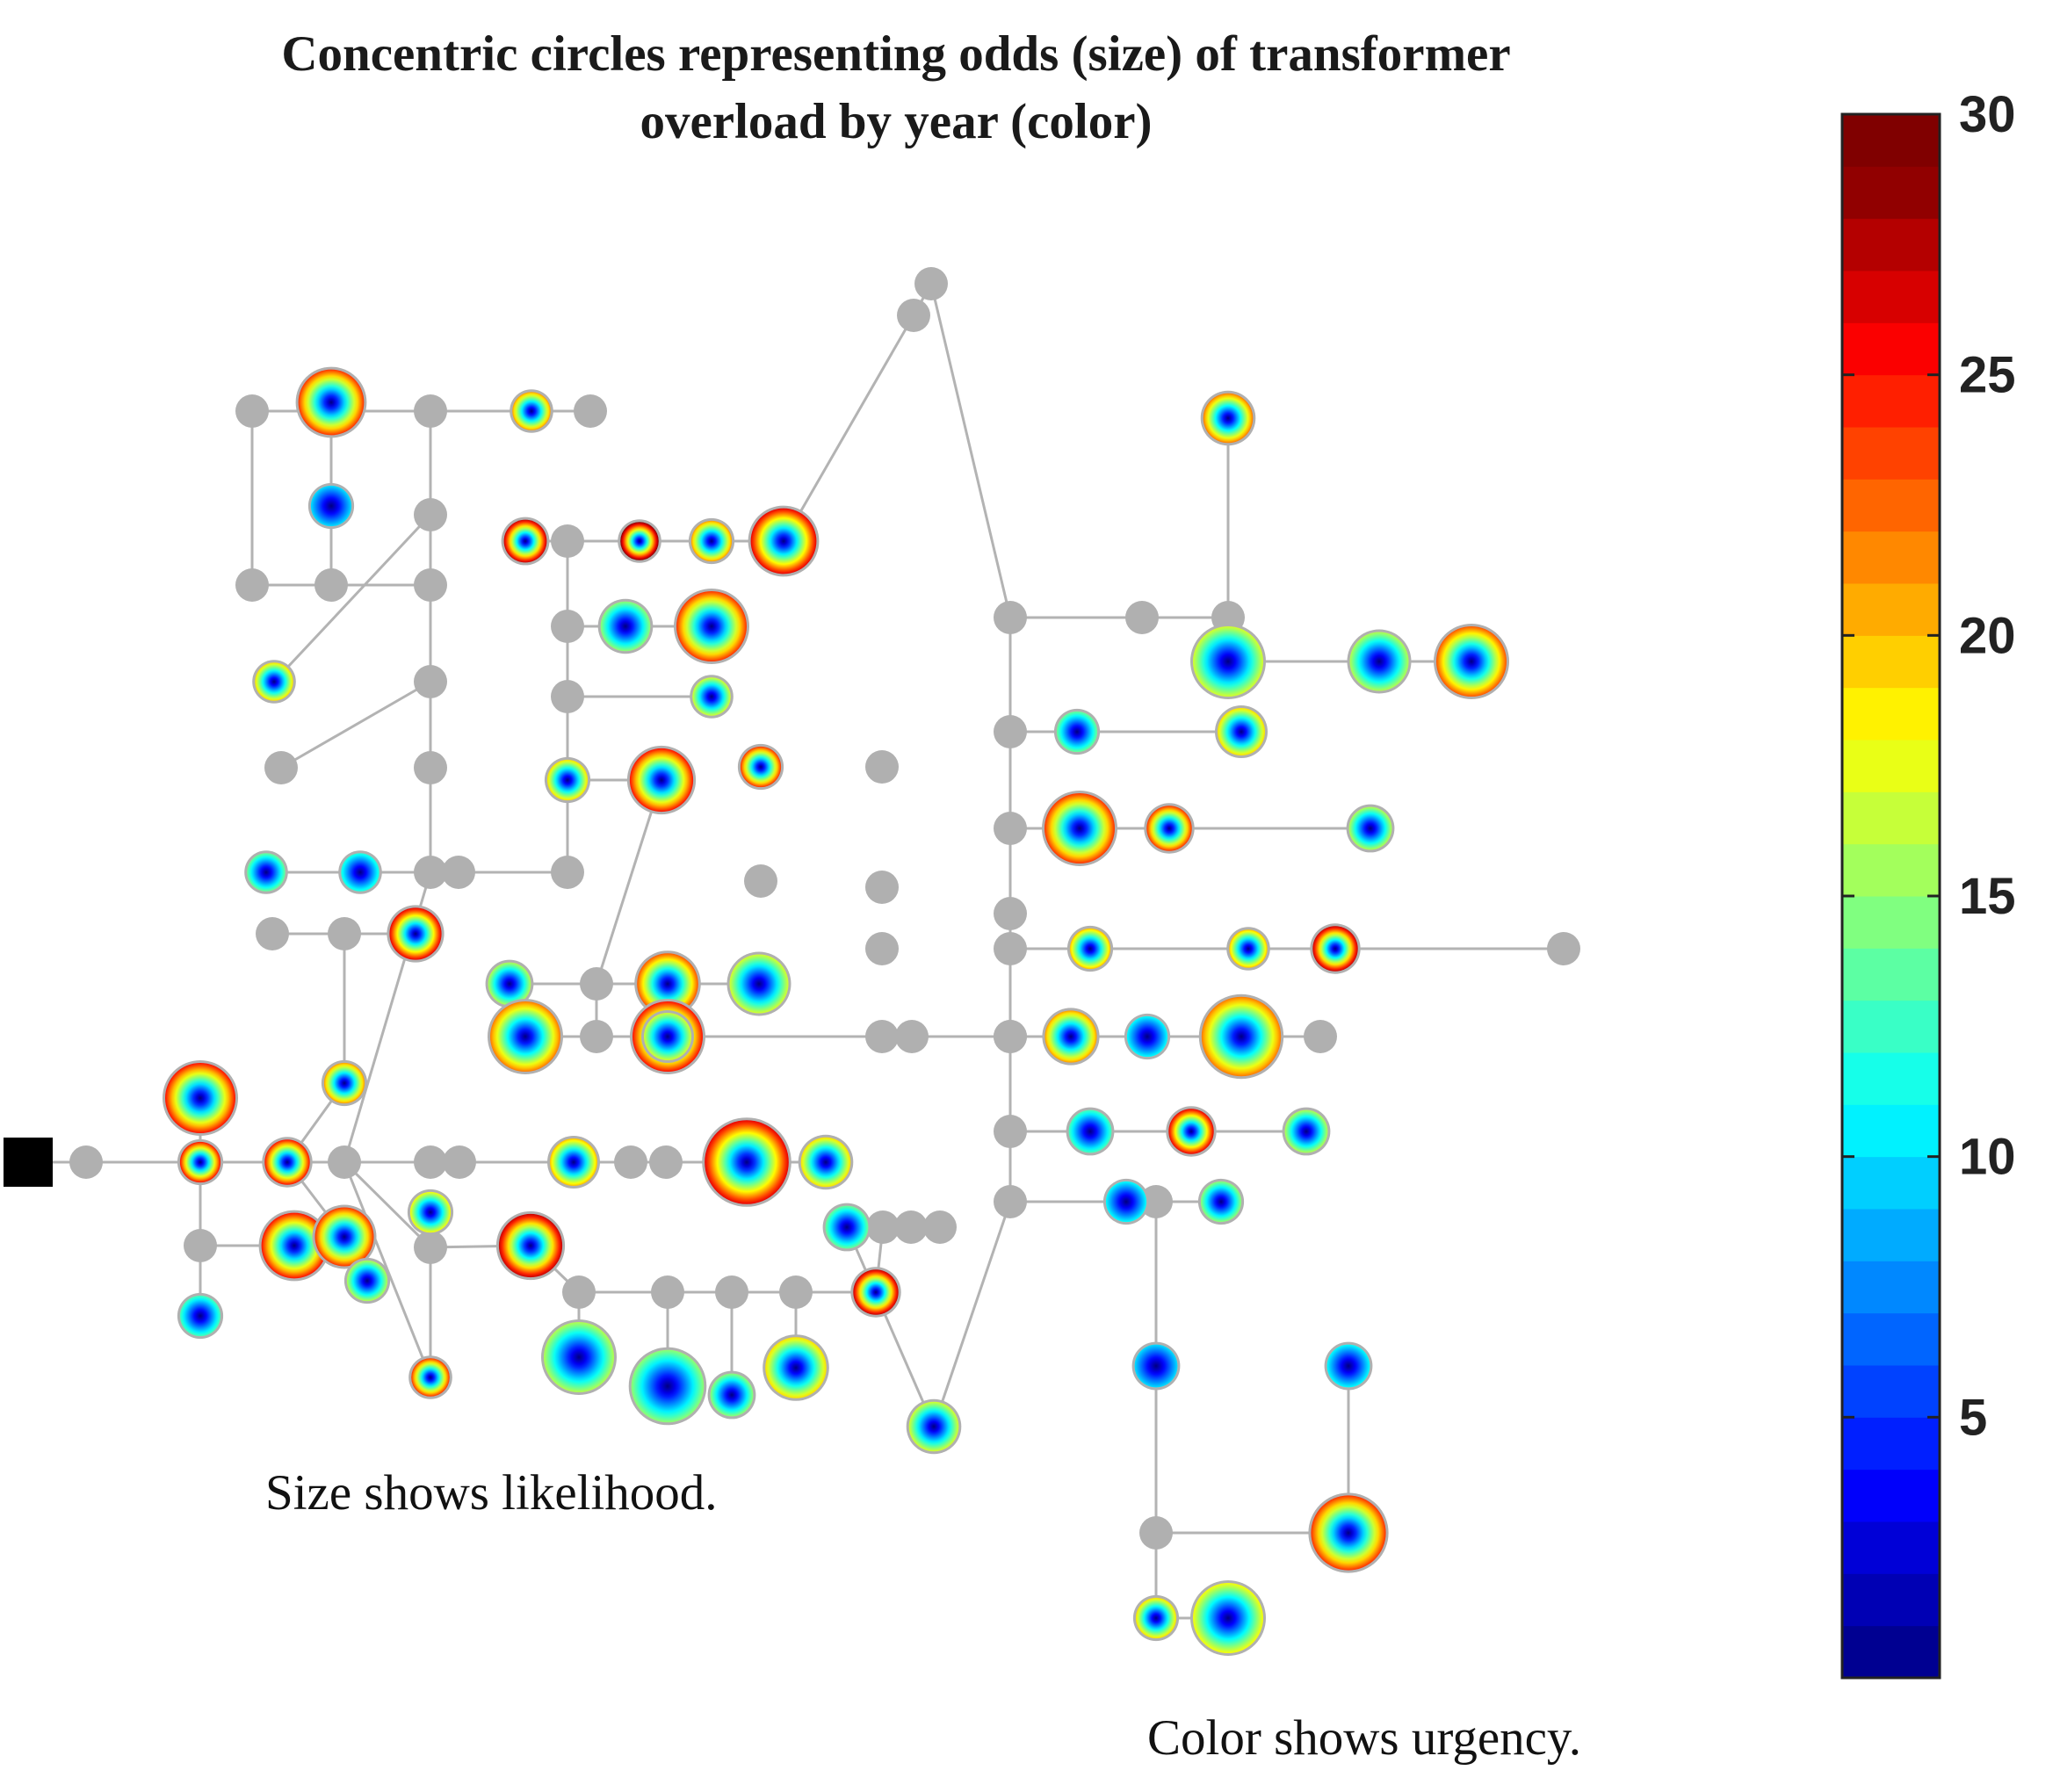  Describe the element at coordinates (1988, 1157) in the screenshot. I see `colorbar-tick-label: 10` at that location.